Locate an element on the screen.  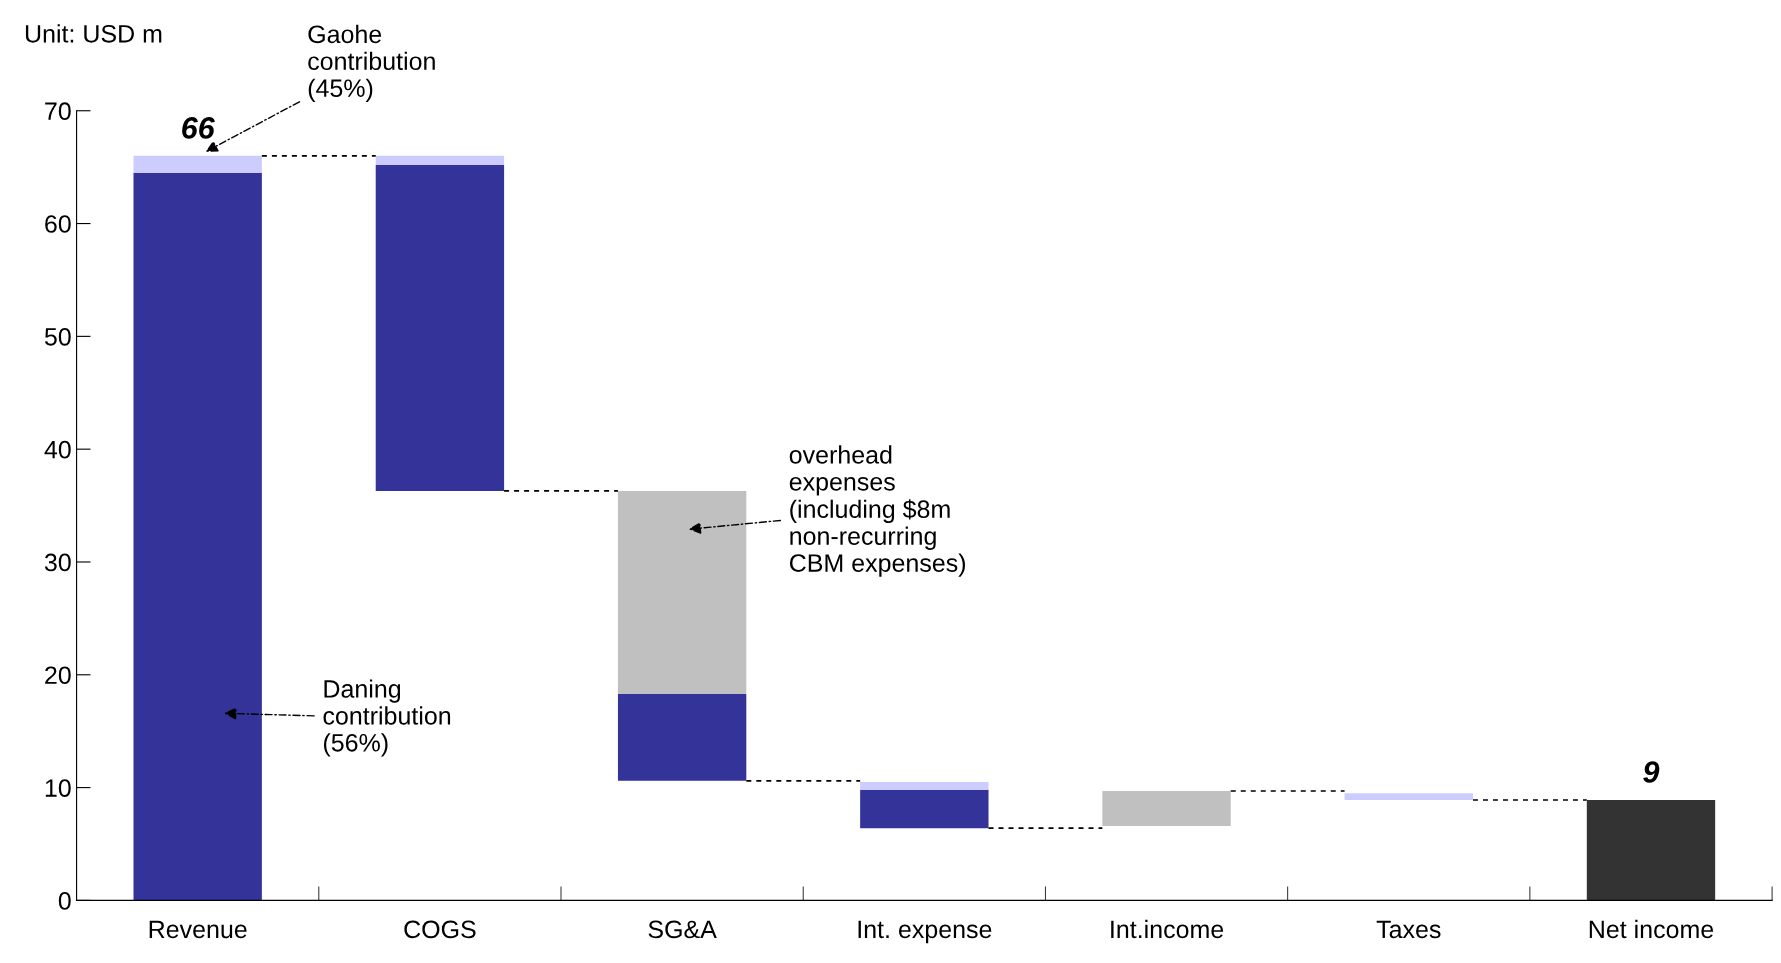
annotation: overhead expenses (including $8m non-recurring CBM expenses) is located at coordinates (877, 511).